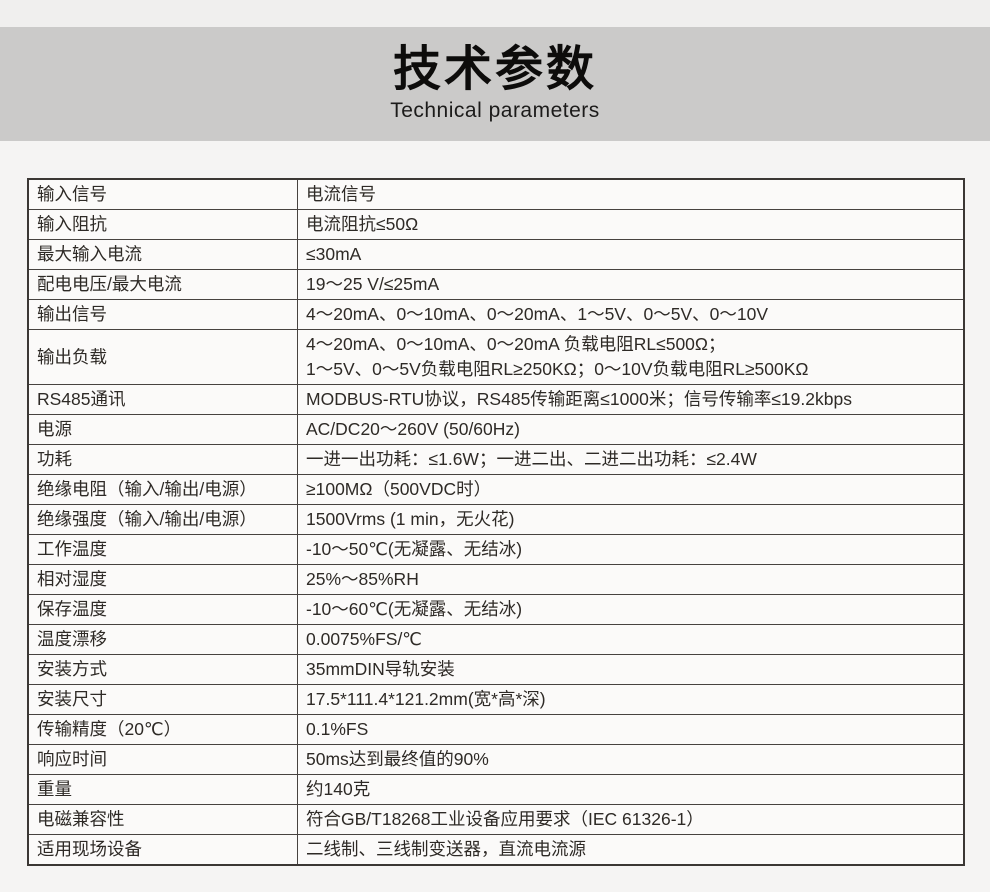 Image resolution: width=990 pixels, height=892 pixels. What do you see at coordinates (631, 699) in the screenshot?
I see `param-value: 17.5*111.4*121.2mm(宽*高*深)` at bounding box center [631, 699].